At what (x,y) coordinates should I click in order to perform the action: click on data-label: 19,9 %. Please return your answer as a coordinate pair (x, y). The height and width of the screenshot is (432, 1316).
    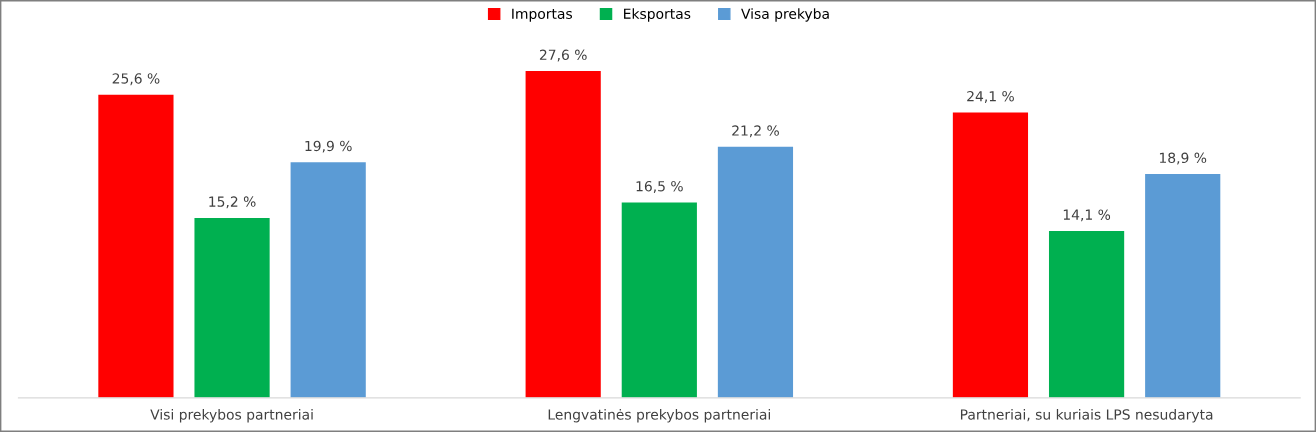
    Looking at the image, I should click on (328, 146).